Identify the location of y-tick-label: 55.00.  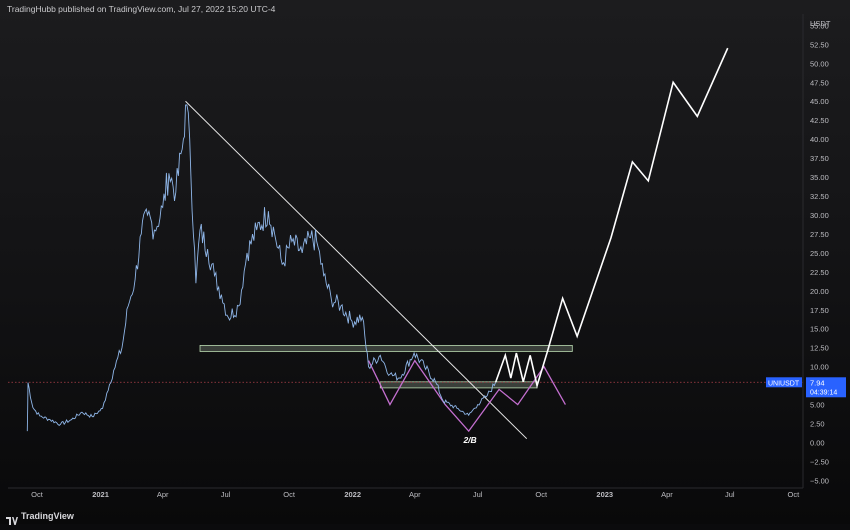
(819, 25).